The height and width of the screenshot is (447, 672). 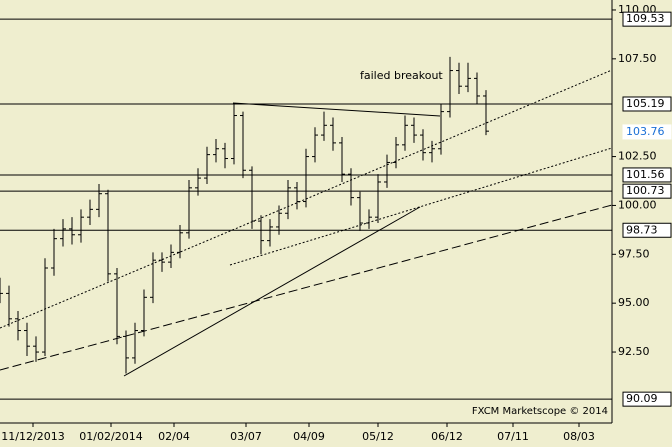 I want to click on x-tick-label: 02/04, so click(x=174, y=436).